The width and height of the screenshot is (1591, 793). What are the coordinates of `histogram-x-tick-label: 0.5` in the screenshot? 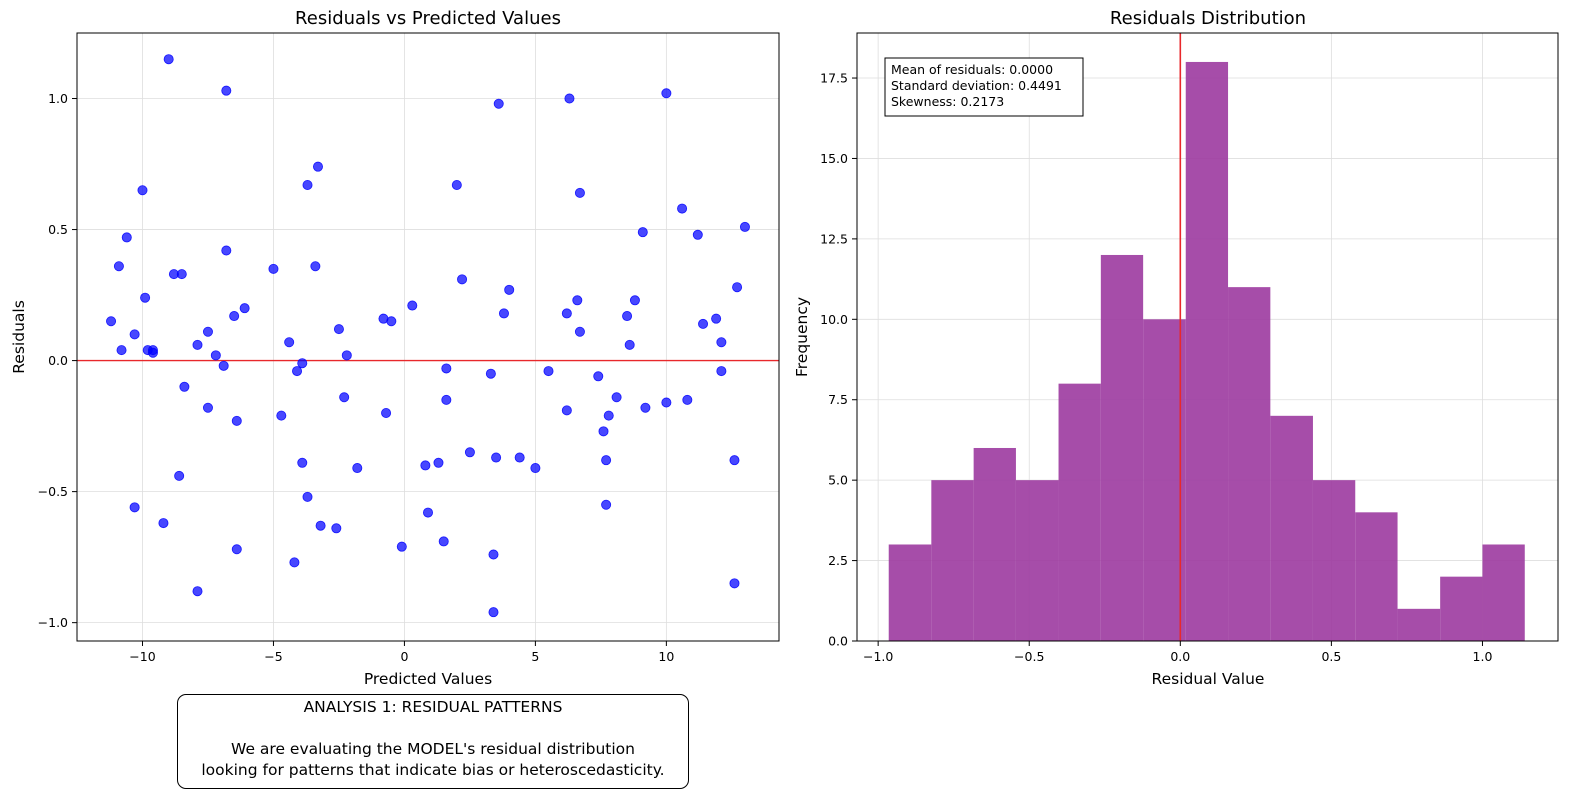 It's located at (1331, 656).